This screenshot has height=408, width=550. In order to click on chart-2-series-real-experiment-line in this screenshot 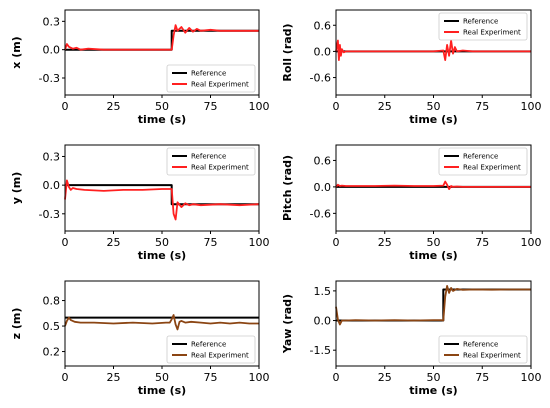, I will do `click(433, 50)`.